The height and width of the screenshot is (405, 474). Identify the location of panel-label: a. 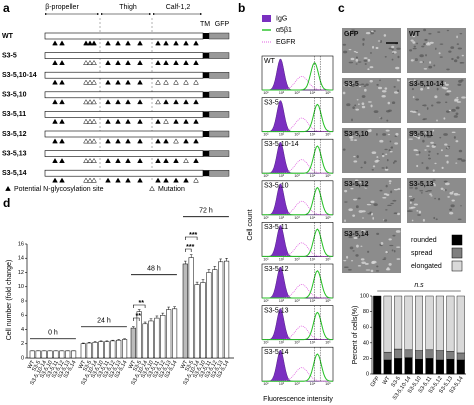
(6, 8).